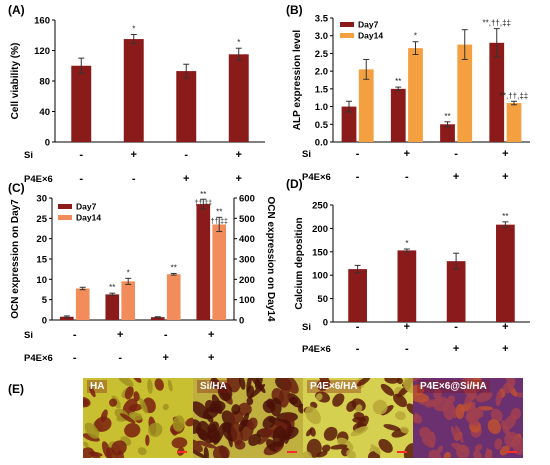 The height and width of the screenshot is (465, 550). I want to click on y-tick-label: 100, so click(320, 276).